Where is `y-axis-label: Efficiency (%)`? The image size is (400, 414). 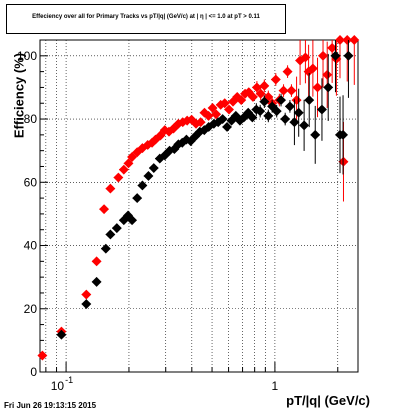 y-axis-label: Efficiency (%) is located at coordinates (19, 95).